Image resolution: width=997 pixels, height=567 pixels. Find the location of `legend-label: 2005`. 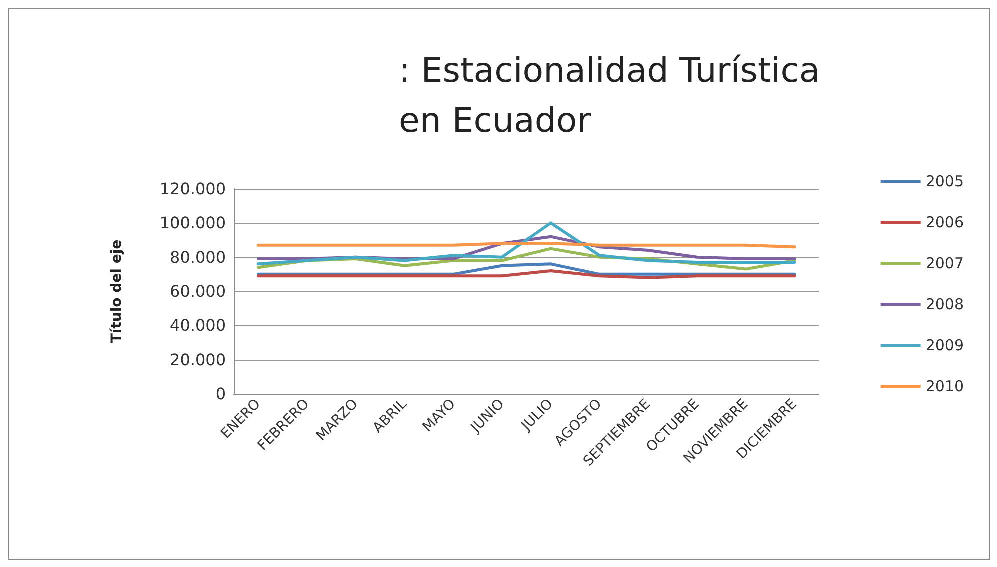

legend-label: 2005 is located at coordinates (945, 181).